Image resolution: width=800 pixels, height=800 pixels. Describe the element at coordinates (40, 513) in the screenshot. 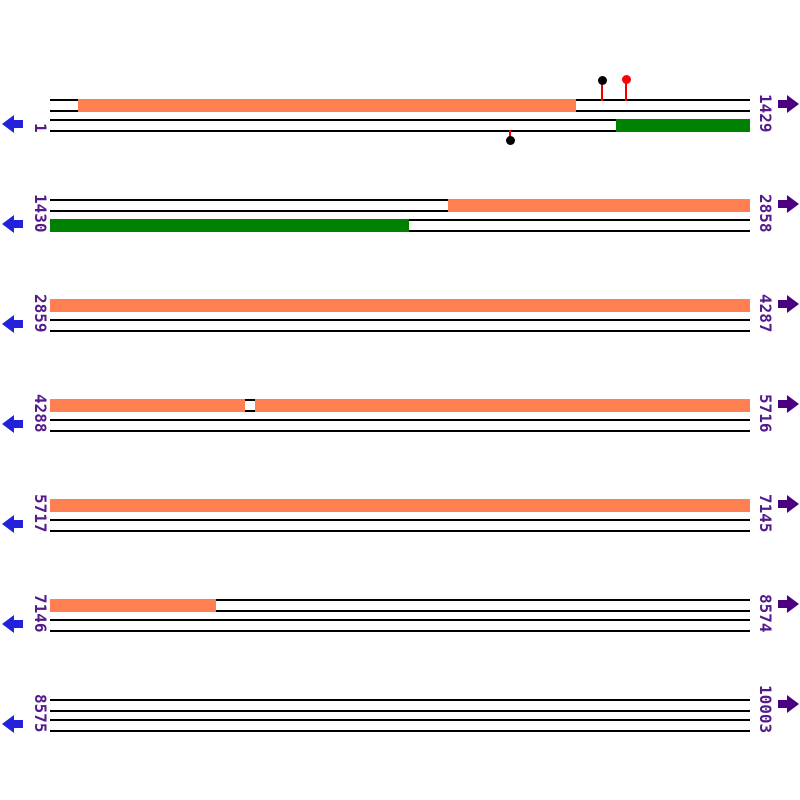

I see `row-start-coordinate: 5717` at that location.